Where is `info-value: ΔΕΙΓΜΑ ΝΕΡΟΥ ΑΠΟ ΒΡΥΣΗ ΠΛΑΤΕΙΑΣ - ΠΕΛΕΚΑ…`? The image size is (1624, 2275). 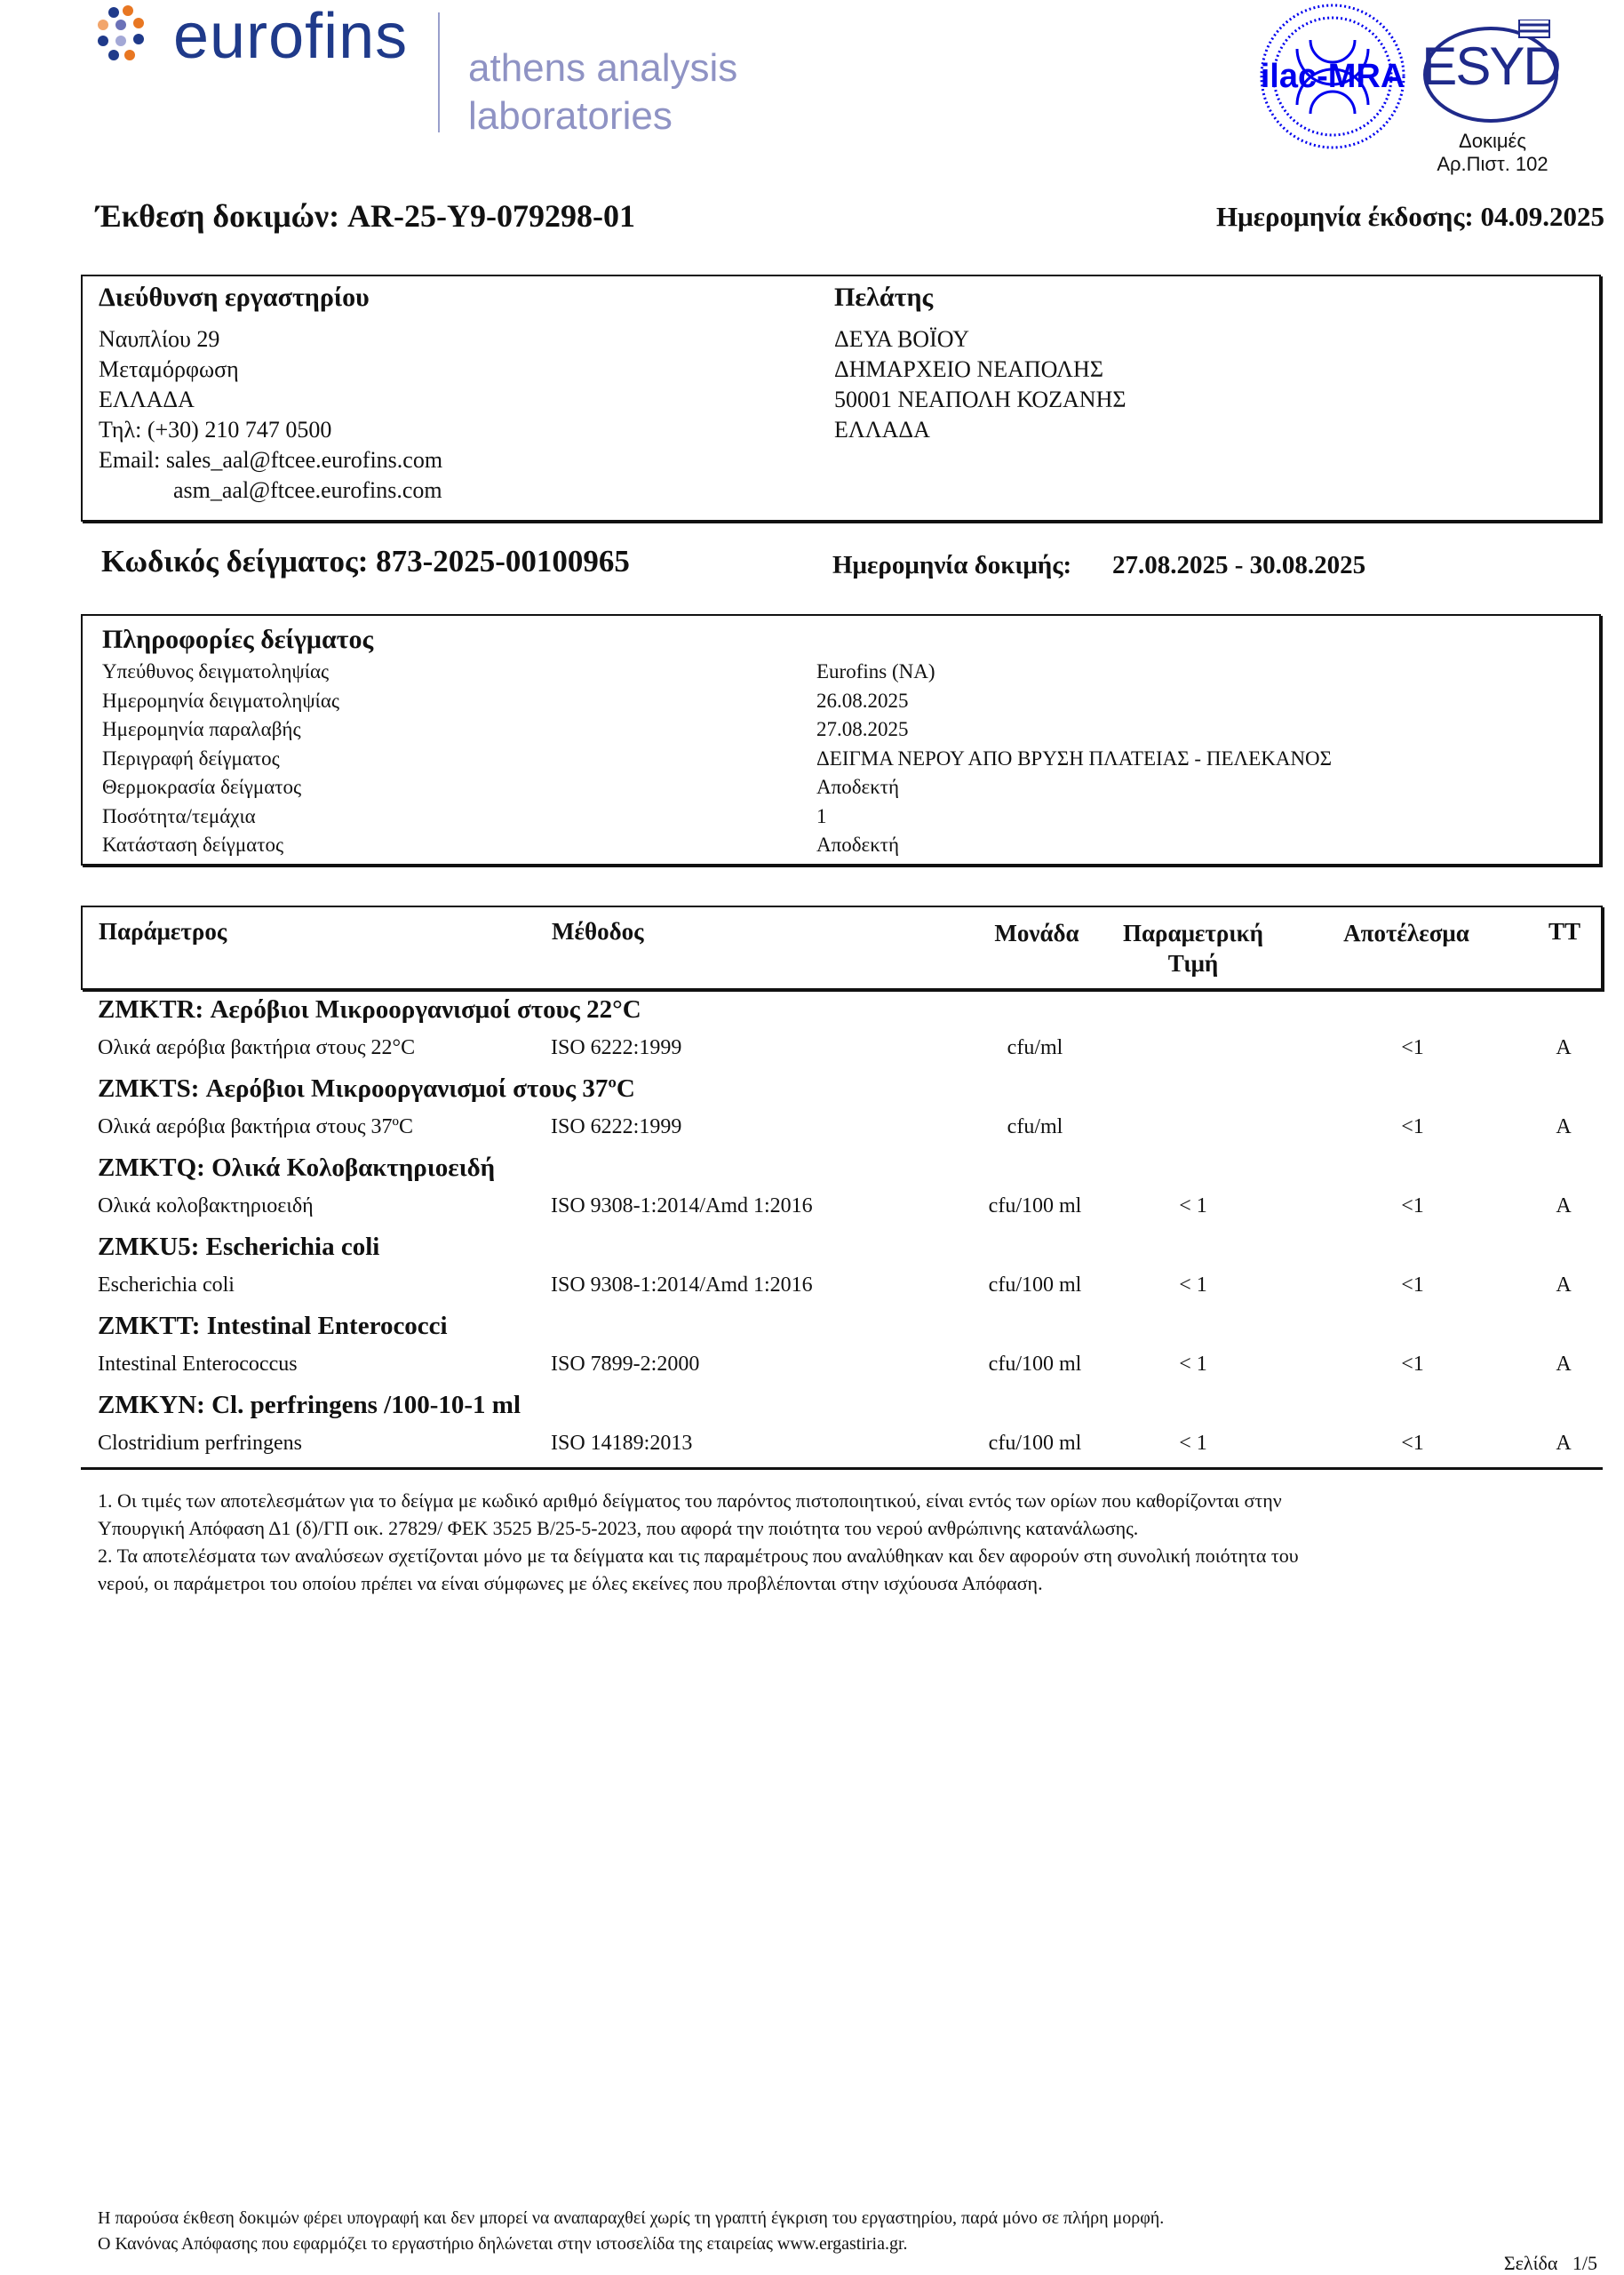
info-value: ΔΕΙΓΜΑ ΝΕΡΟΥ ΑΠΟ ΒΡΥΣΗ ΠΛΑΤΕΙΑΣ - ΠΕΛΕΚΑ… is located at coordinates (1074, 758).